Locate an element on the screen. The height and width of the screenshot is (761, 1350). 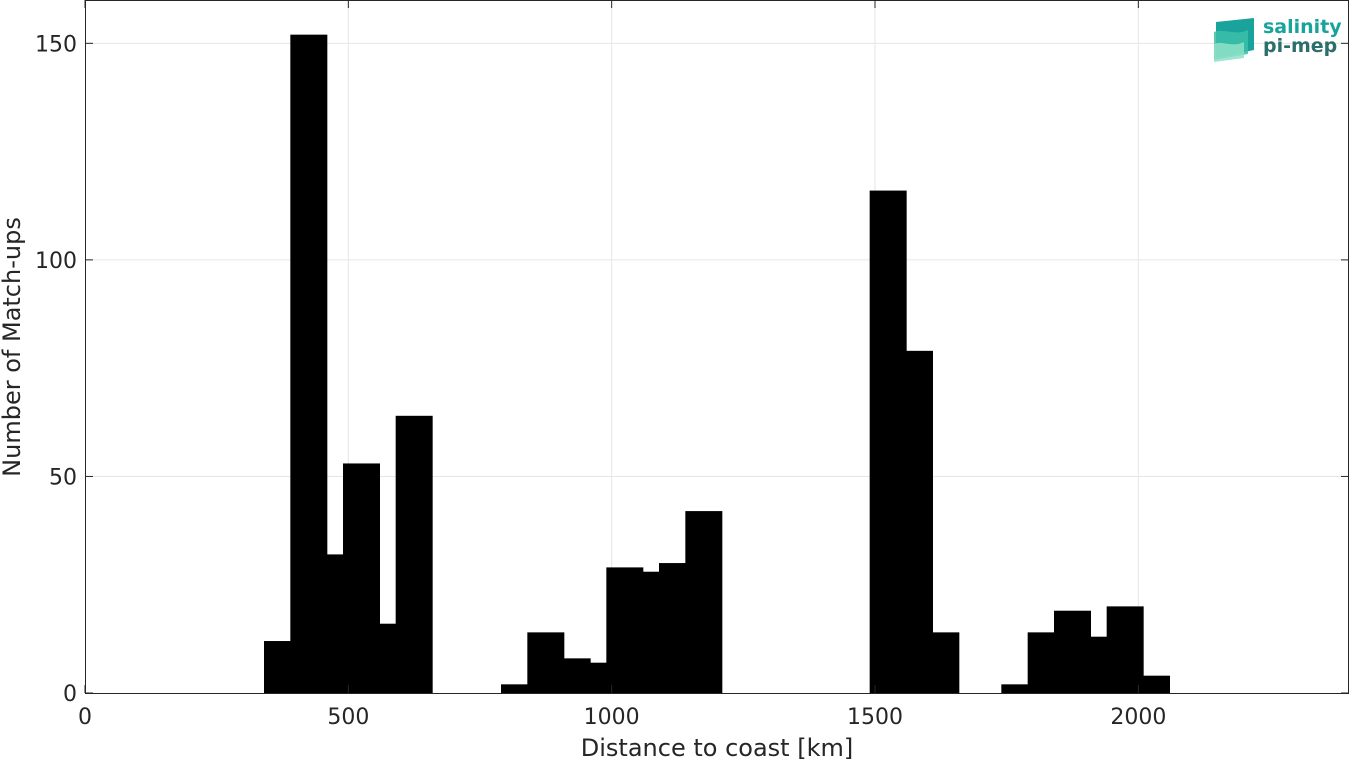
x-tick-label: 0 is located at coordinates (85, 717).